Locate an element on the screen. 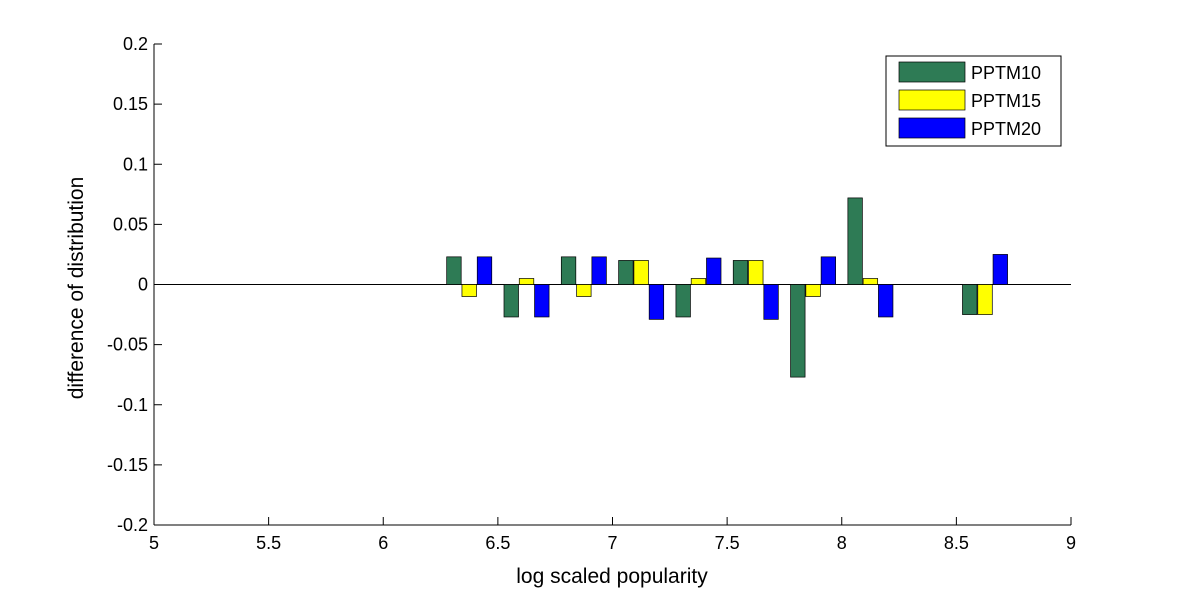 The image size is (1183, 591). y-ticks: -0.2 -0.15 -0.1 -0.05 0 0.05 0.1 0.15 0.2 is located at coordinates (134, 284).